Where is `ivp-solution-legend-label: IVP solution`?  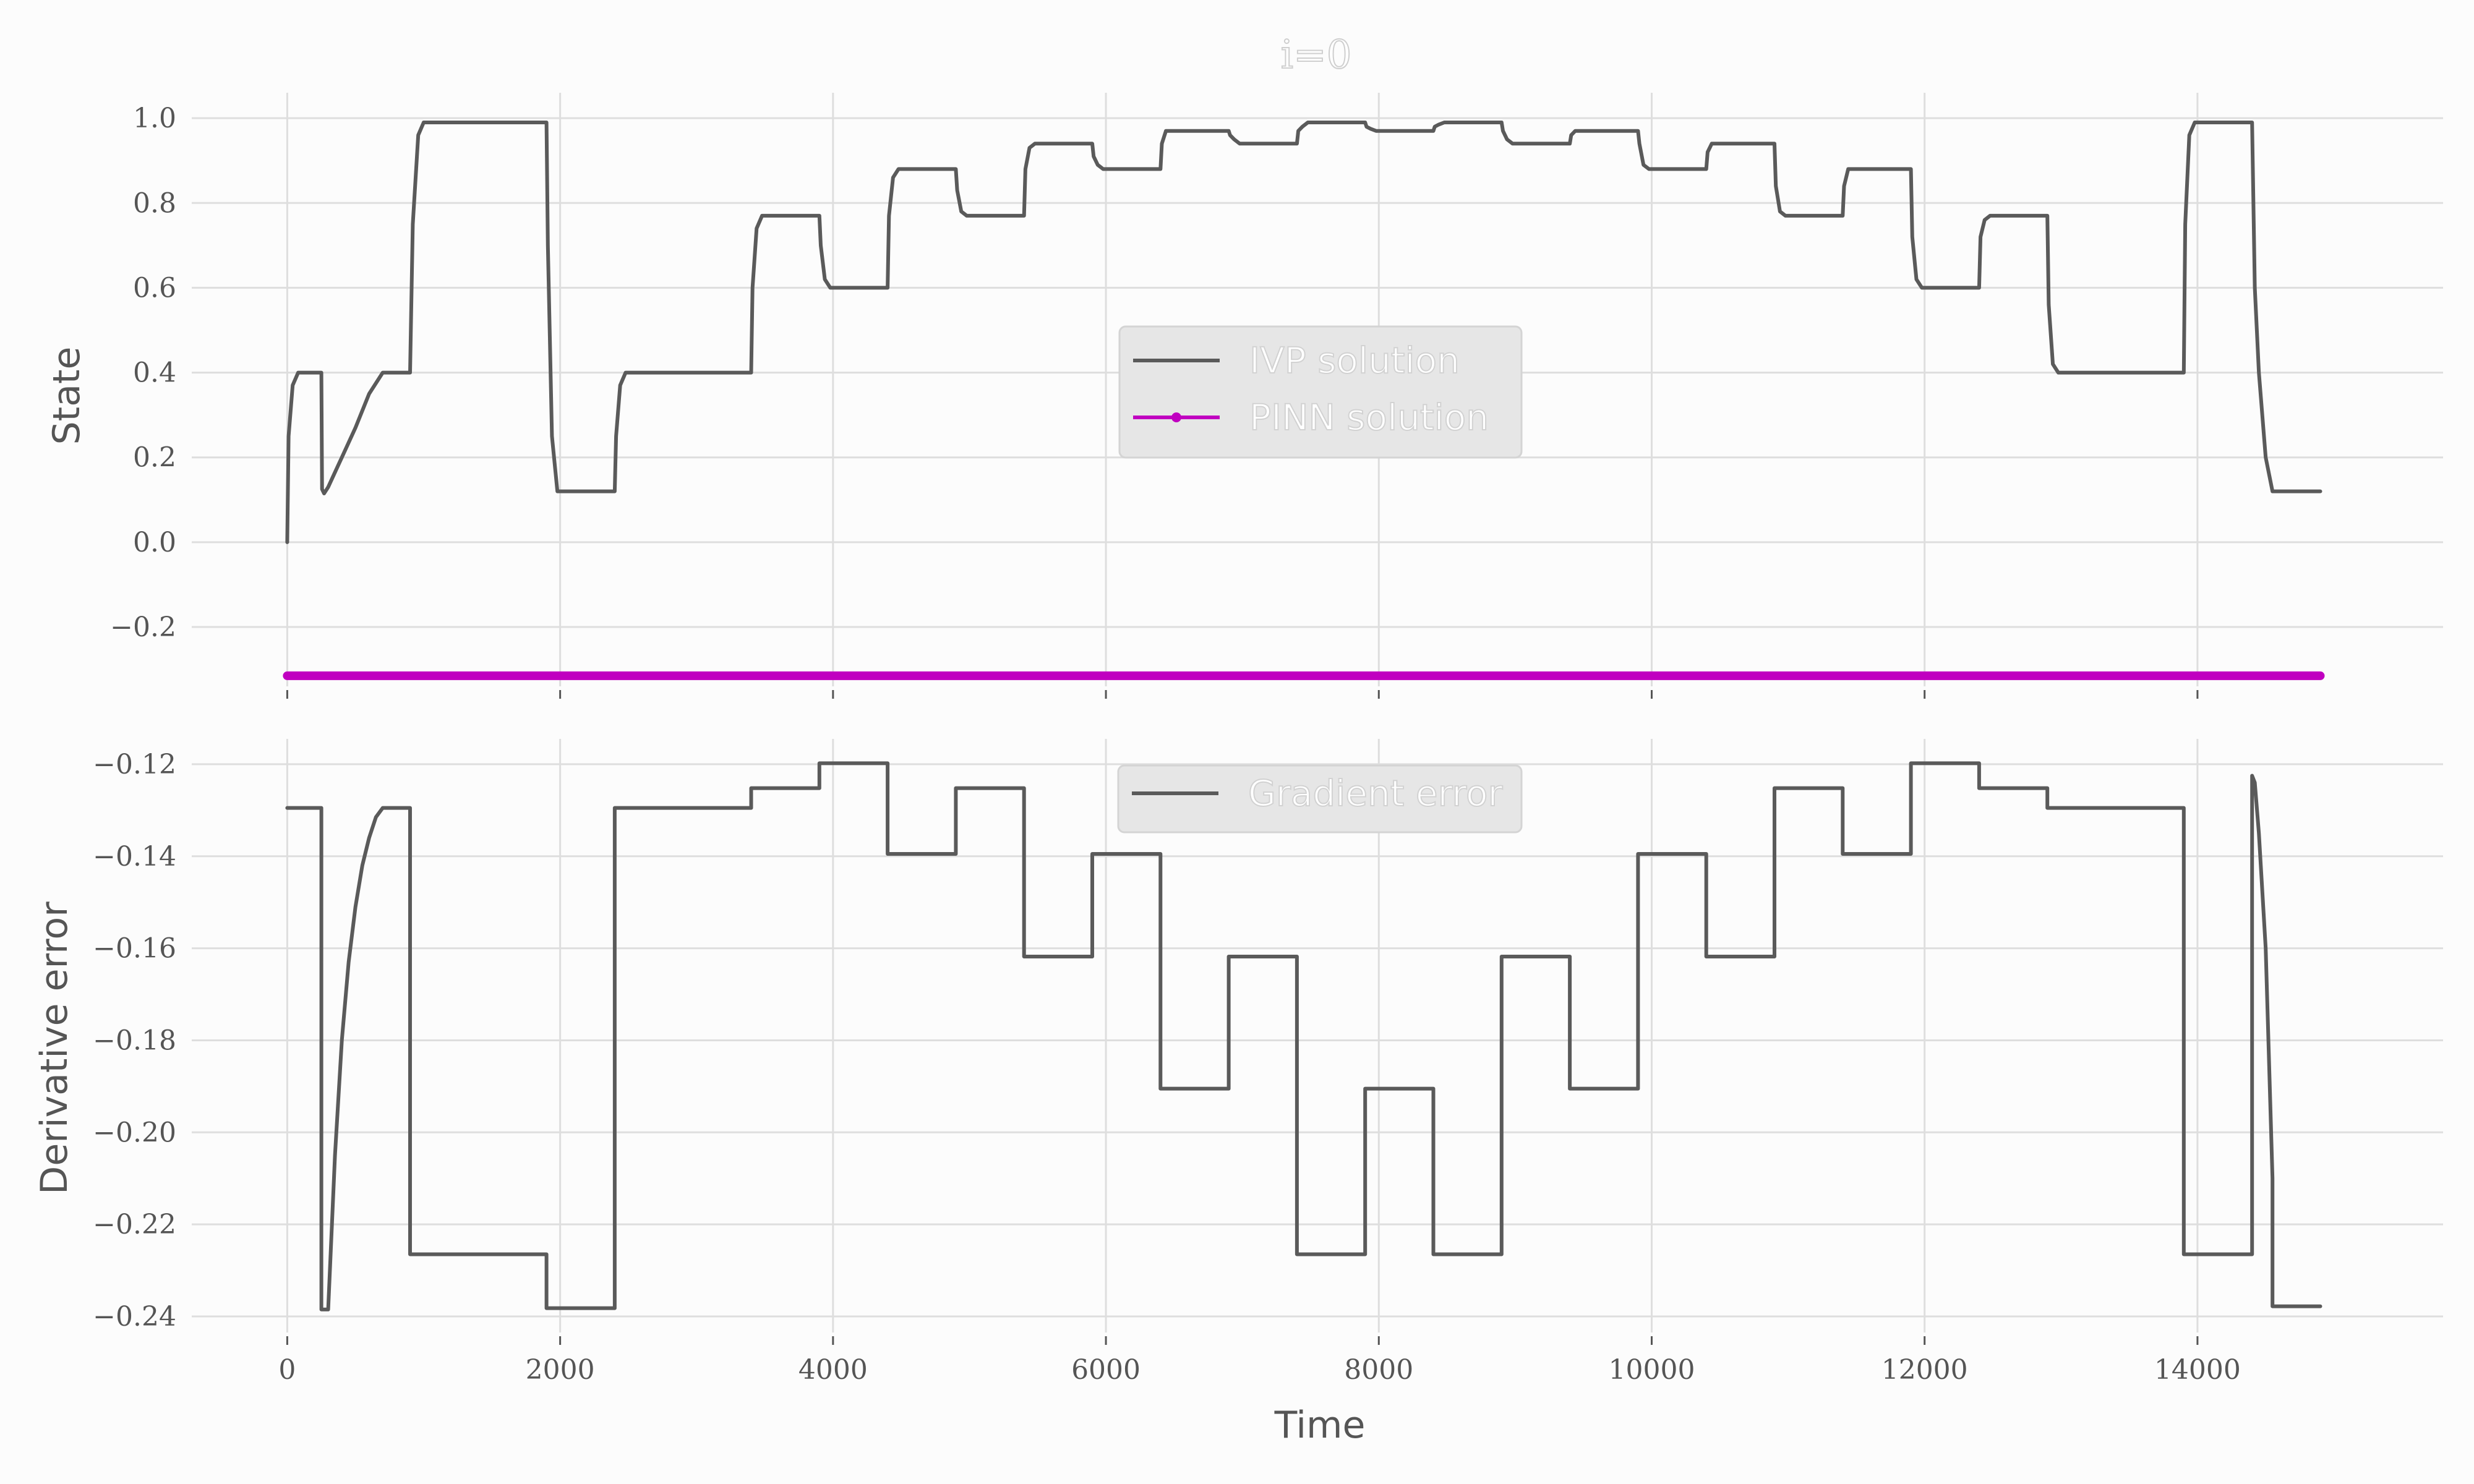
ivp-solution-legend-label: IVP solution is located at coordinates (1354, 360).